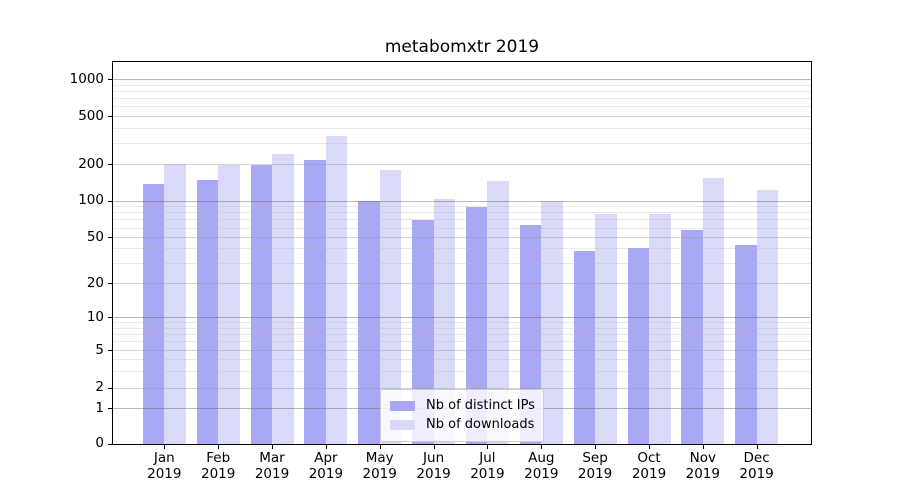 Image resolution: width=900 pixels, height=500 pixels. Describe the element at coordinates (379, 466) in the screenshot. I see `x-tick-label-may: May 2019` at that location.